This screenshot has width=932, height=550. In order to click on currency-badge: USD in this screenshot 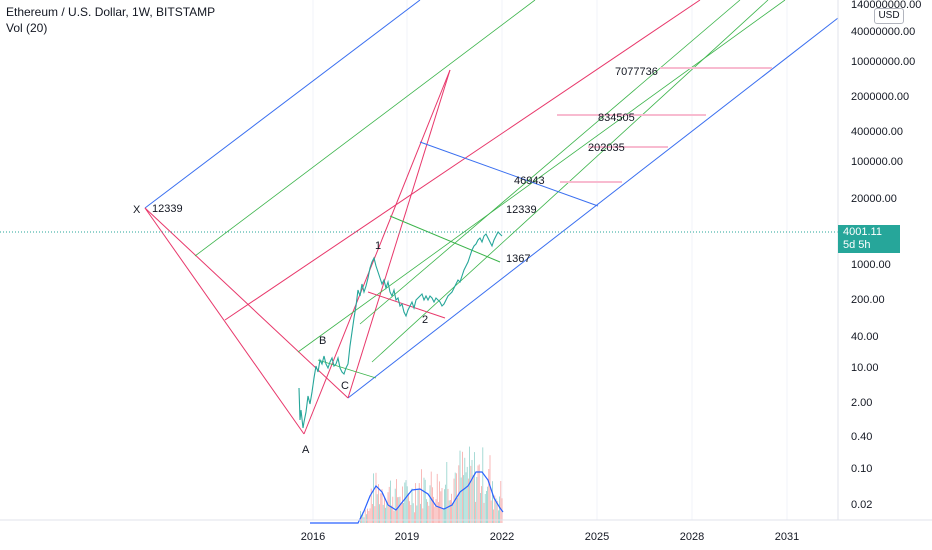, I will do `click(889, 16)`.